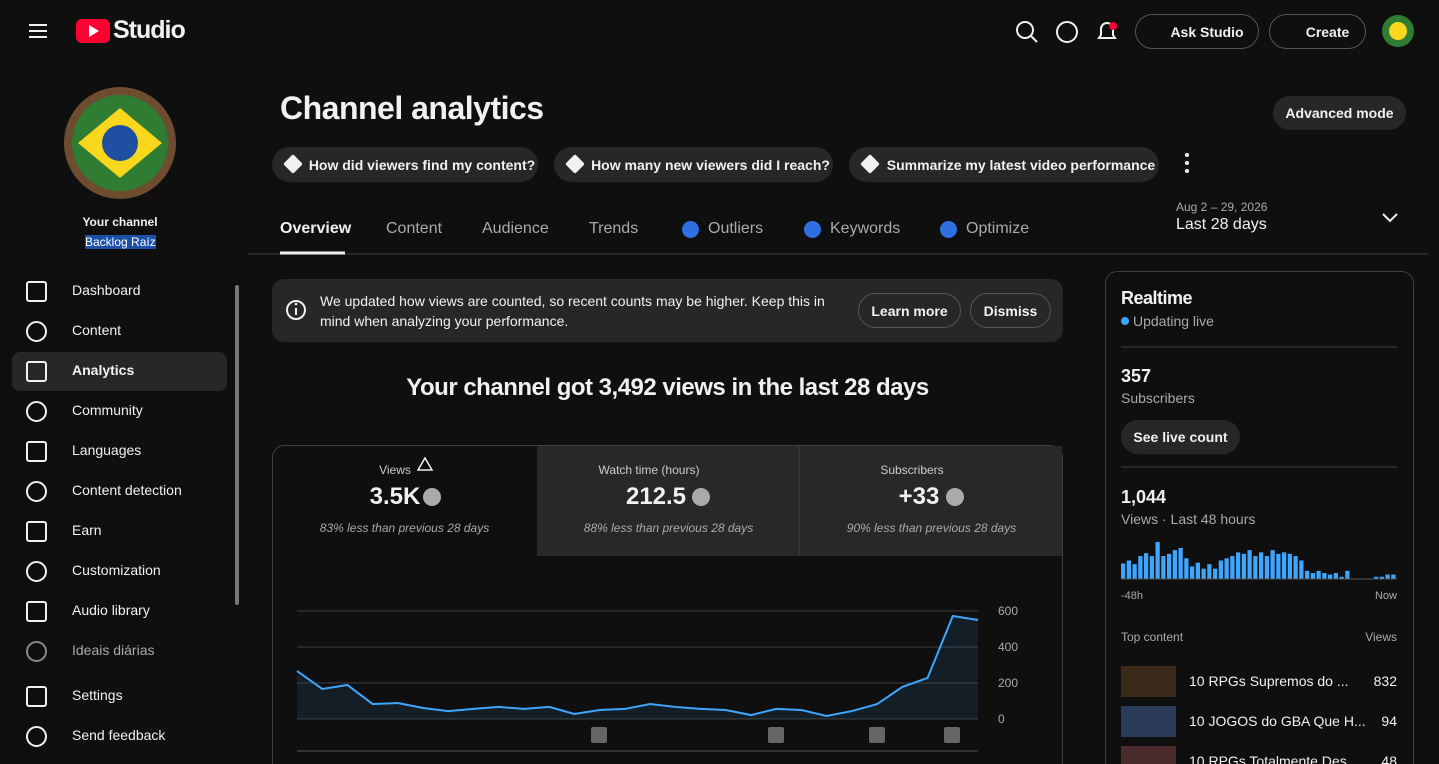 This screenshot has height=764, width=1439. What do you see at coordinates (414, 228) in the screenshot?
I see `tab: Content` at bounding box center [414, 228].